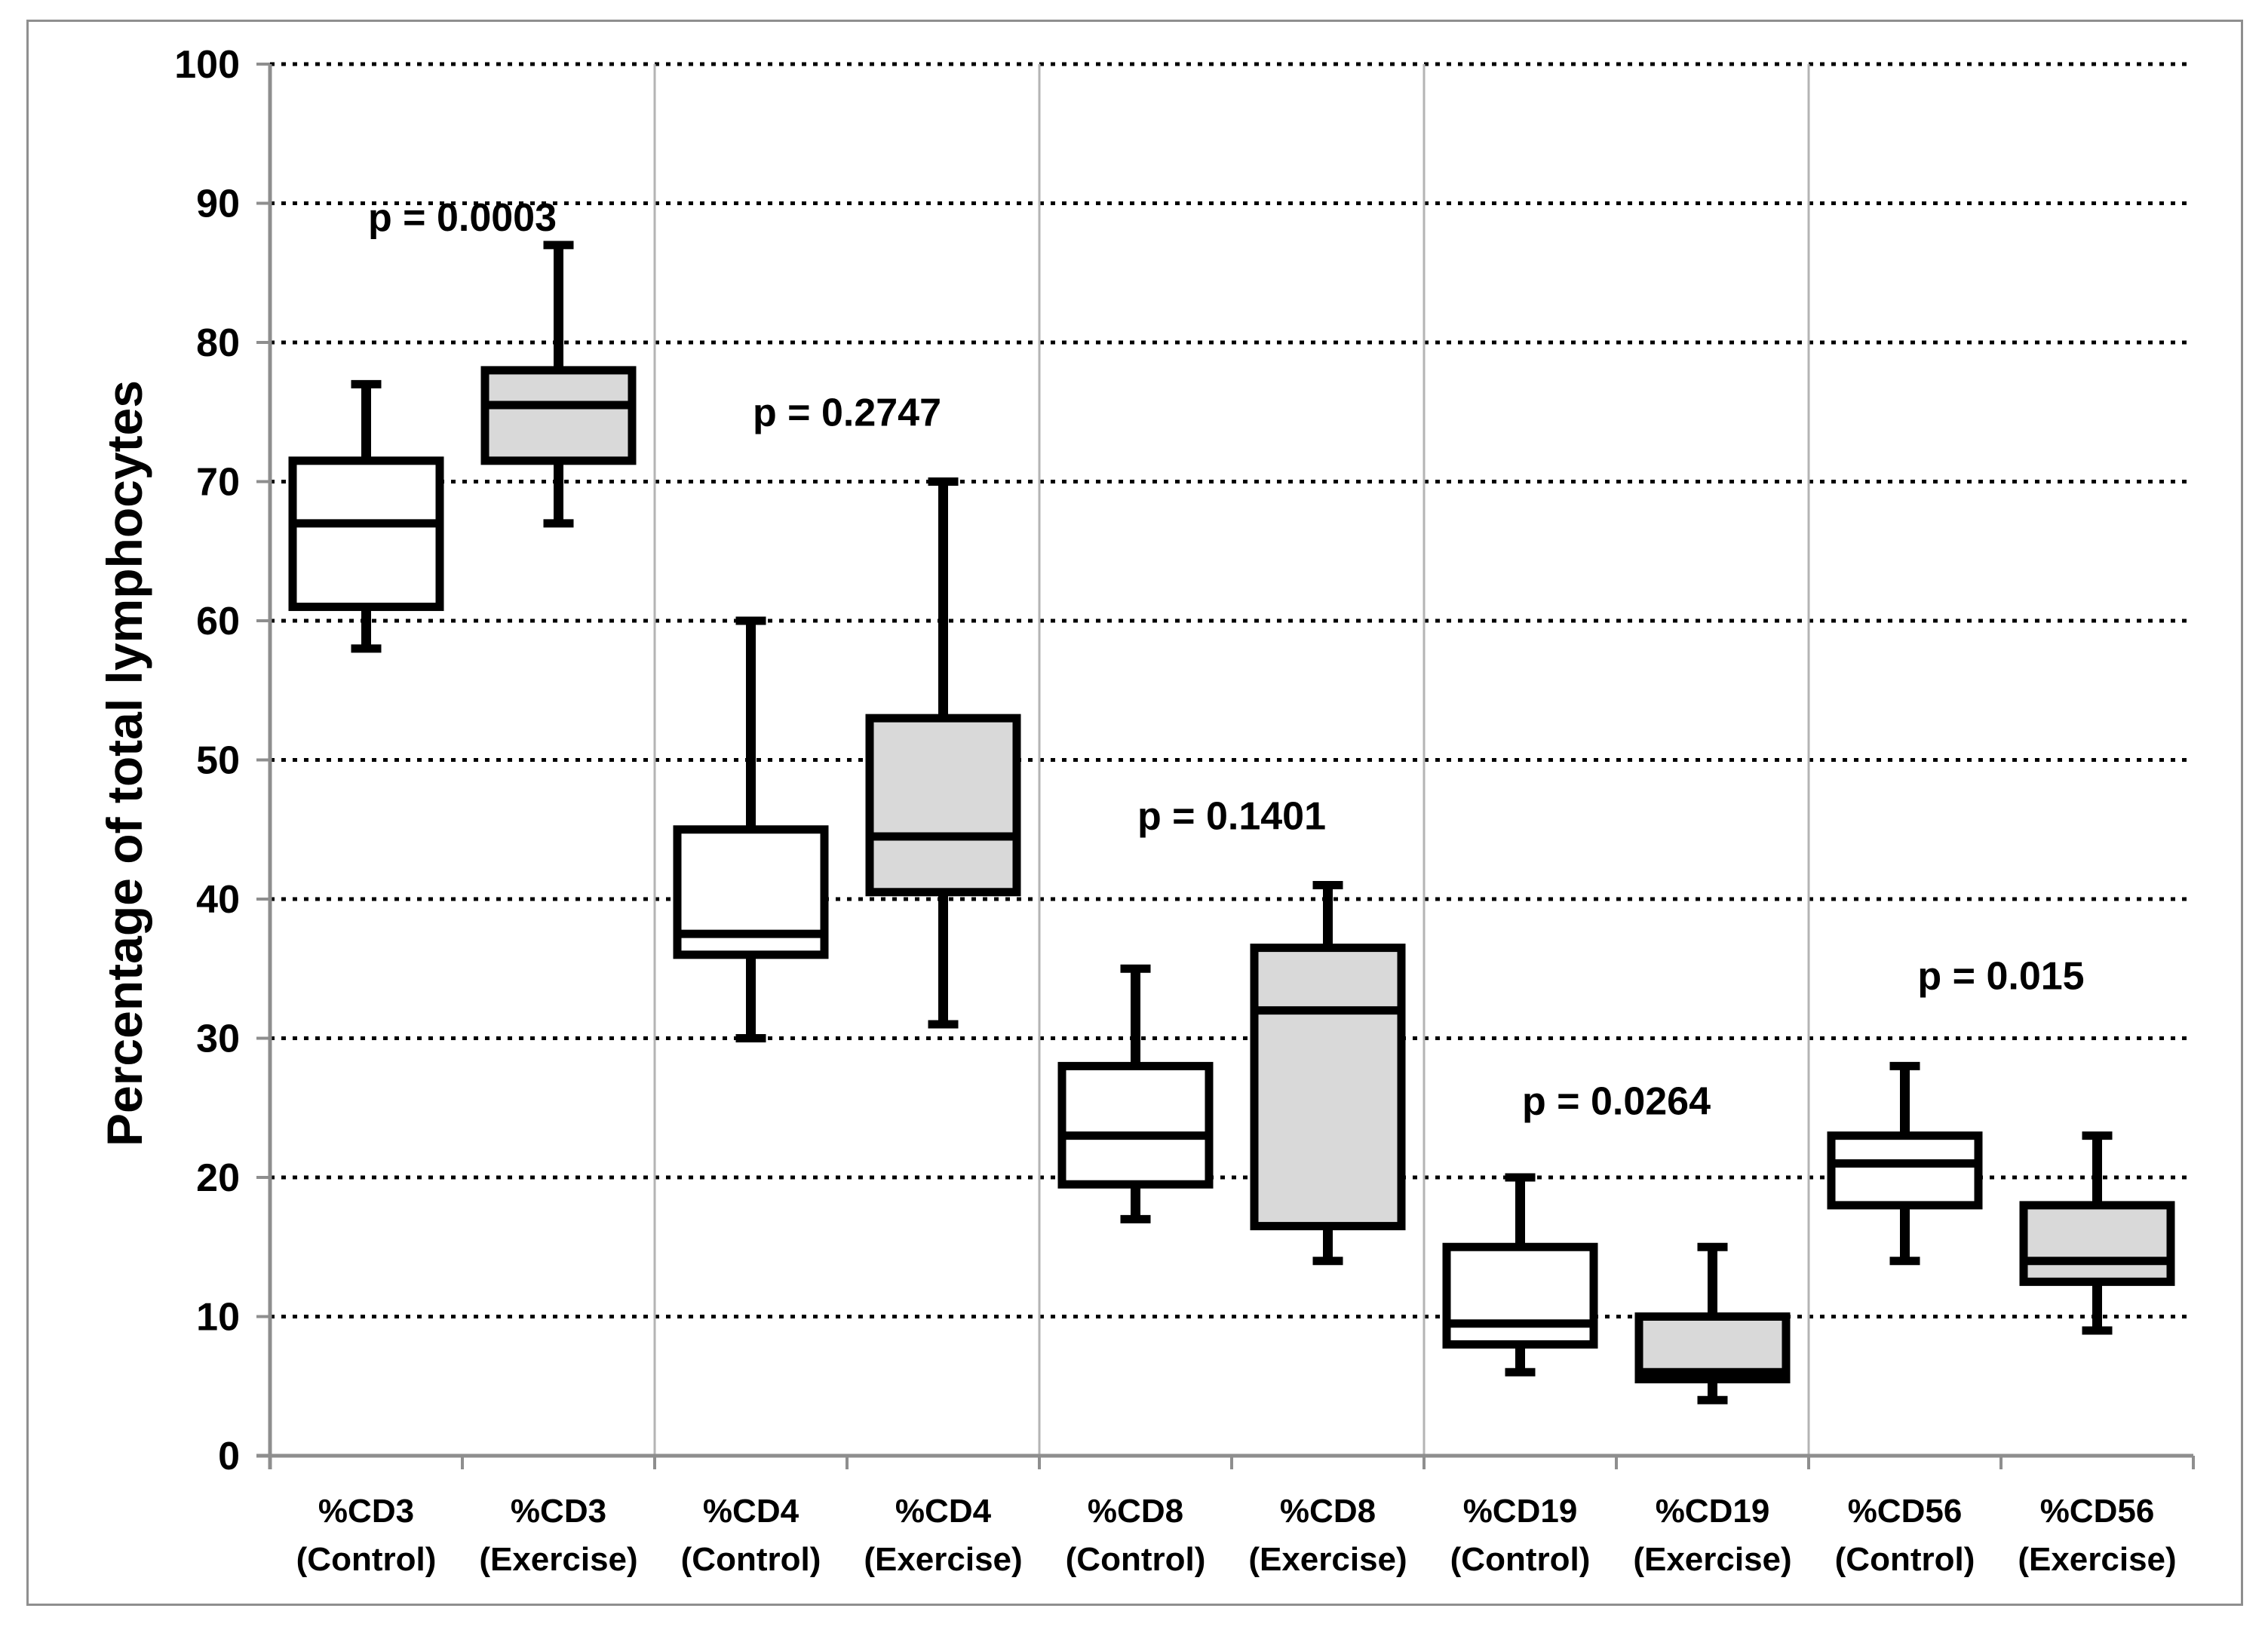 This screenshot has height=1636, width=2268. What do you see at coordinates (1712, 1323) in the screenshot?
I see `boxplot-cd19-exercise` at bounding box center [1712, 1323].